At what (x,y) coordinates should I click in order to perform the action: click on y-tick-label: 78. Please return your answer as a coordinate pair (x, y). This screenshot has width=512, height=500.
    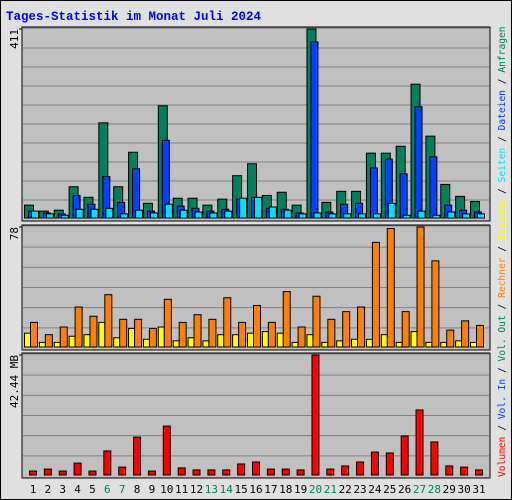
    Looking at the image, I should click on (14, 233).